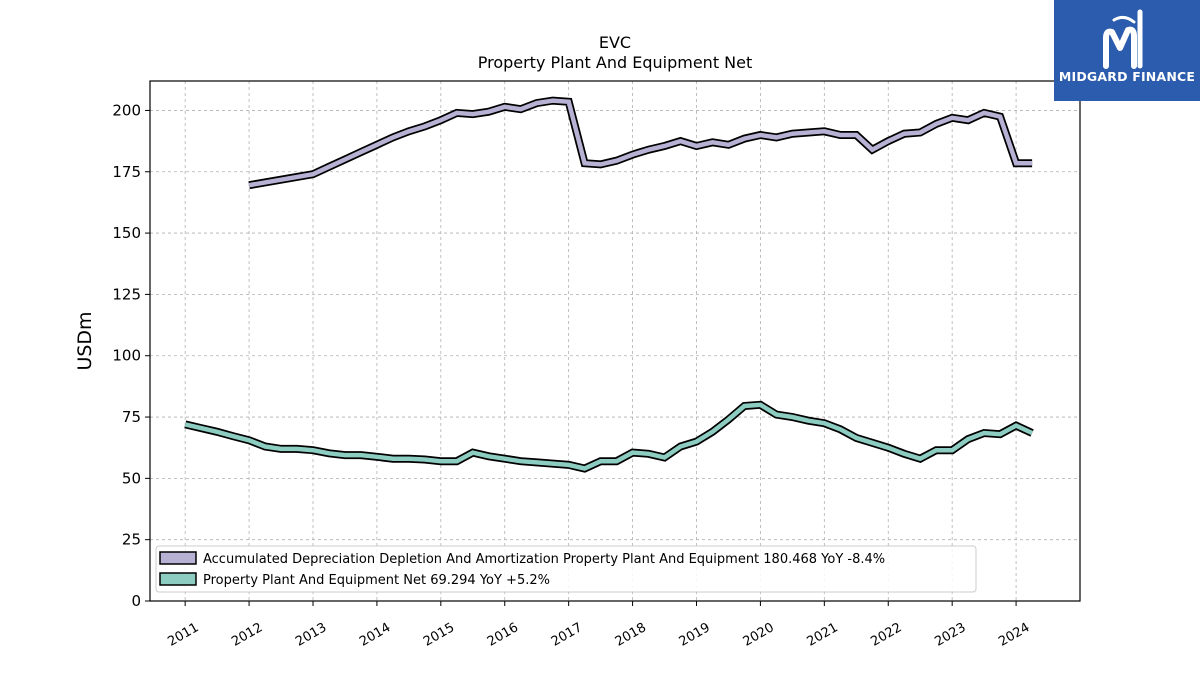 The height and width of the screenshot is (675, 1200). Describe the element at coordinates (822, 635) in the screenshot. I see `x-tick-label: 2021` at that location.